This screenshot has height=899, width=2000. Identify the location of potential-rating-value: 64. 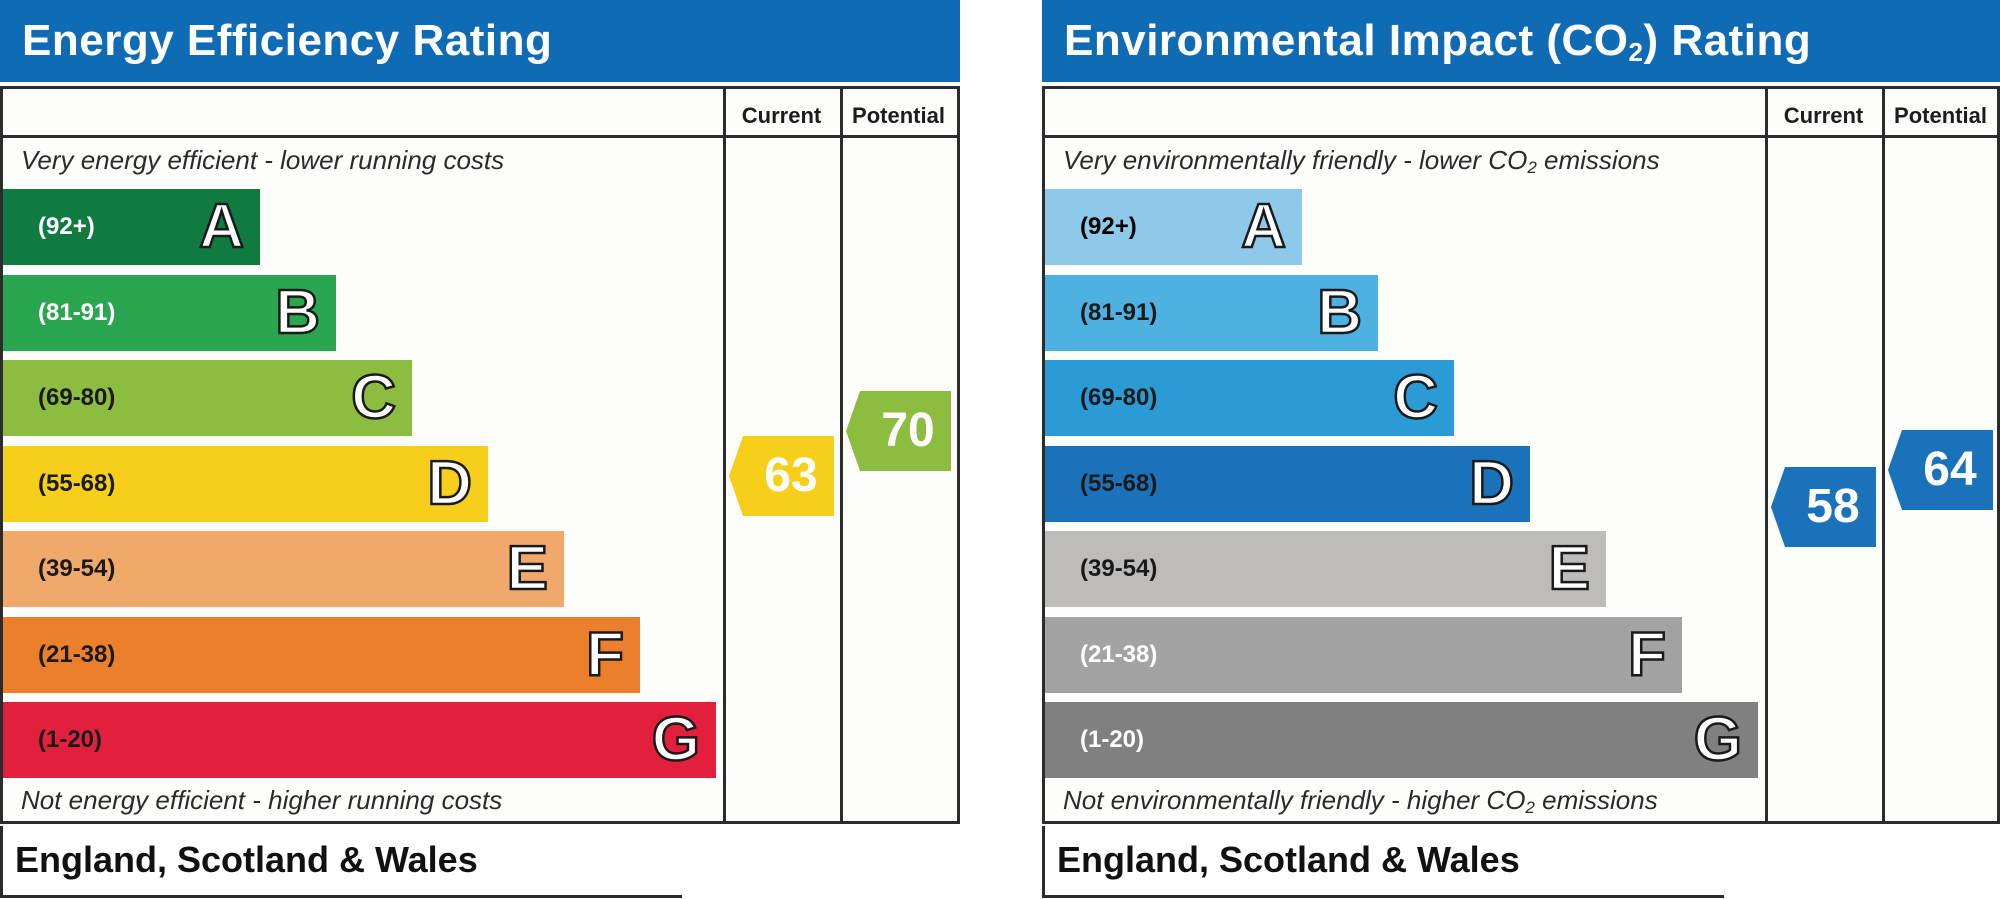
(1950, 469).